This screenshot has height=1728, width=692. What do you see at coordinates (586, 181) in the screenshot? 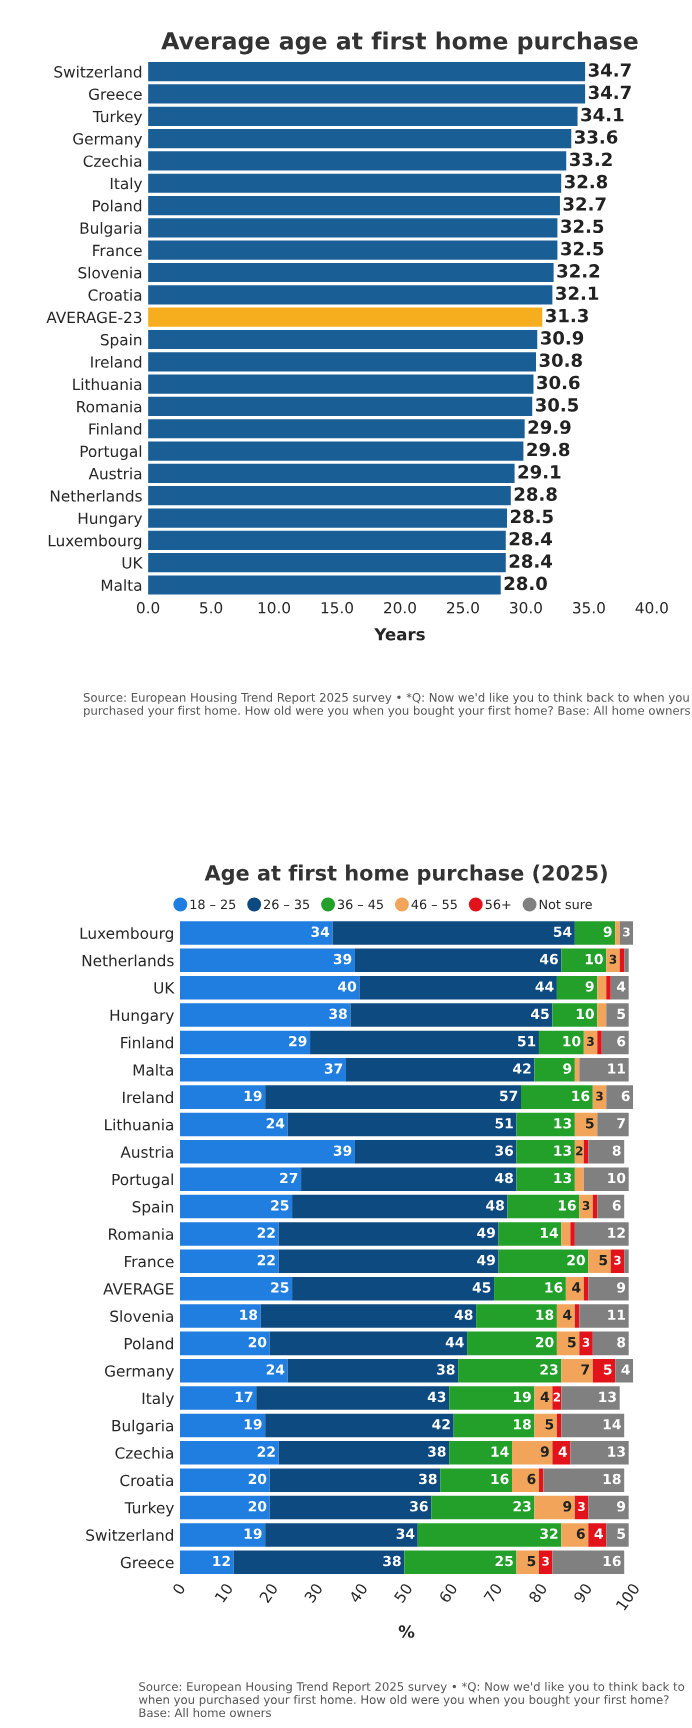
I see `data-label: 32.8` at bounding box center [586, 181].